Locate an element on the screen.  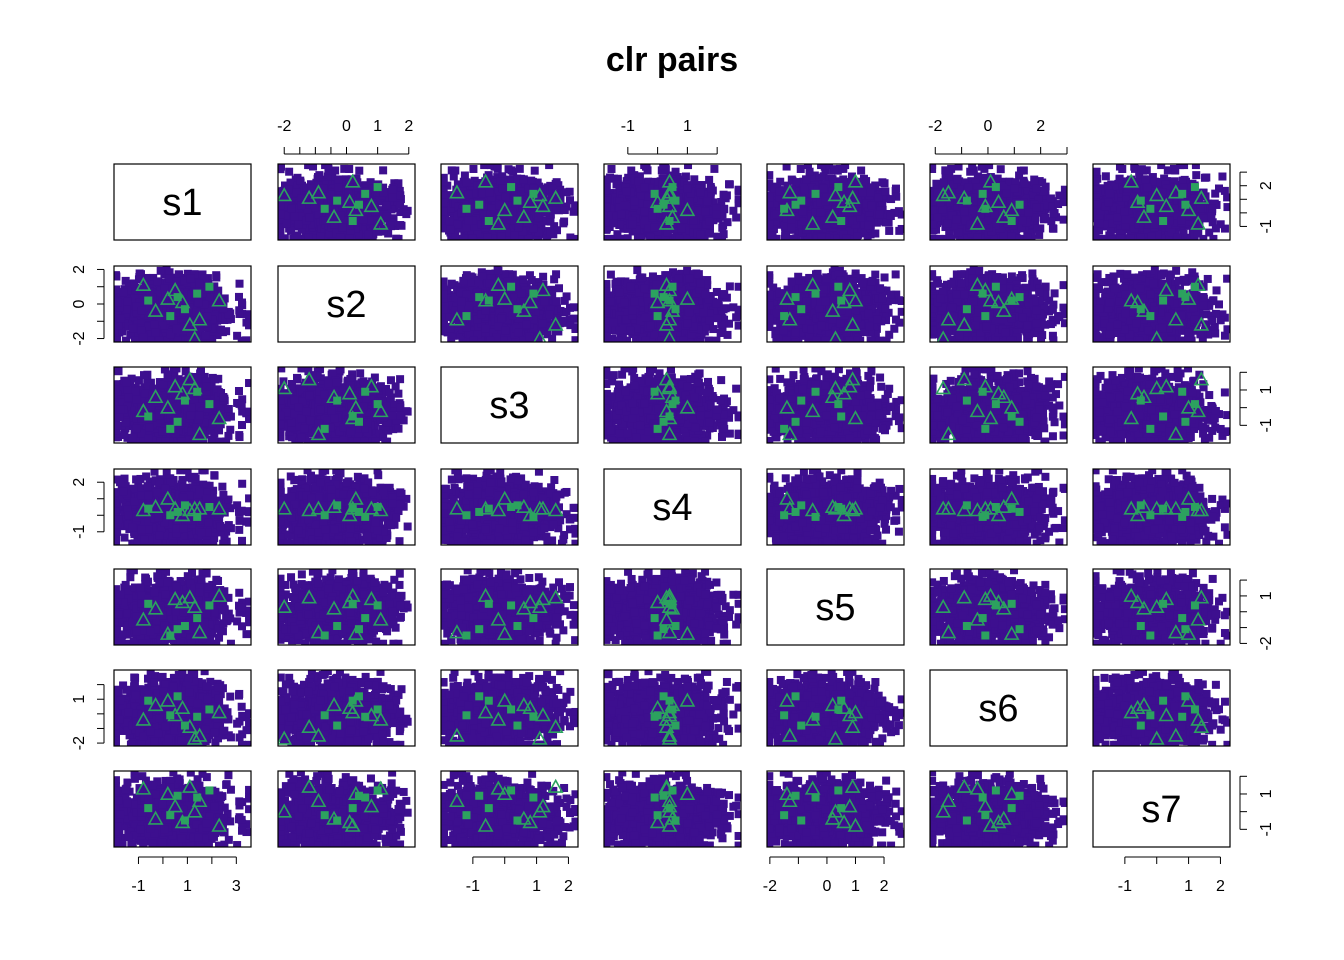
panel-s1-s5 is located at coordinates (835, 202).